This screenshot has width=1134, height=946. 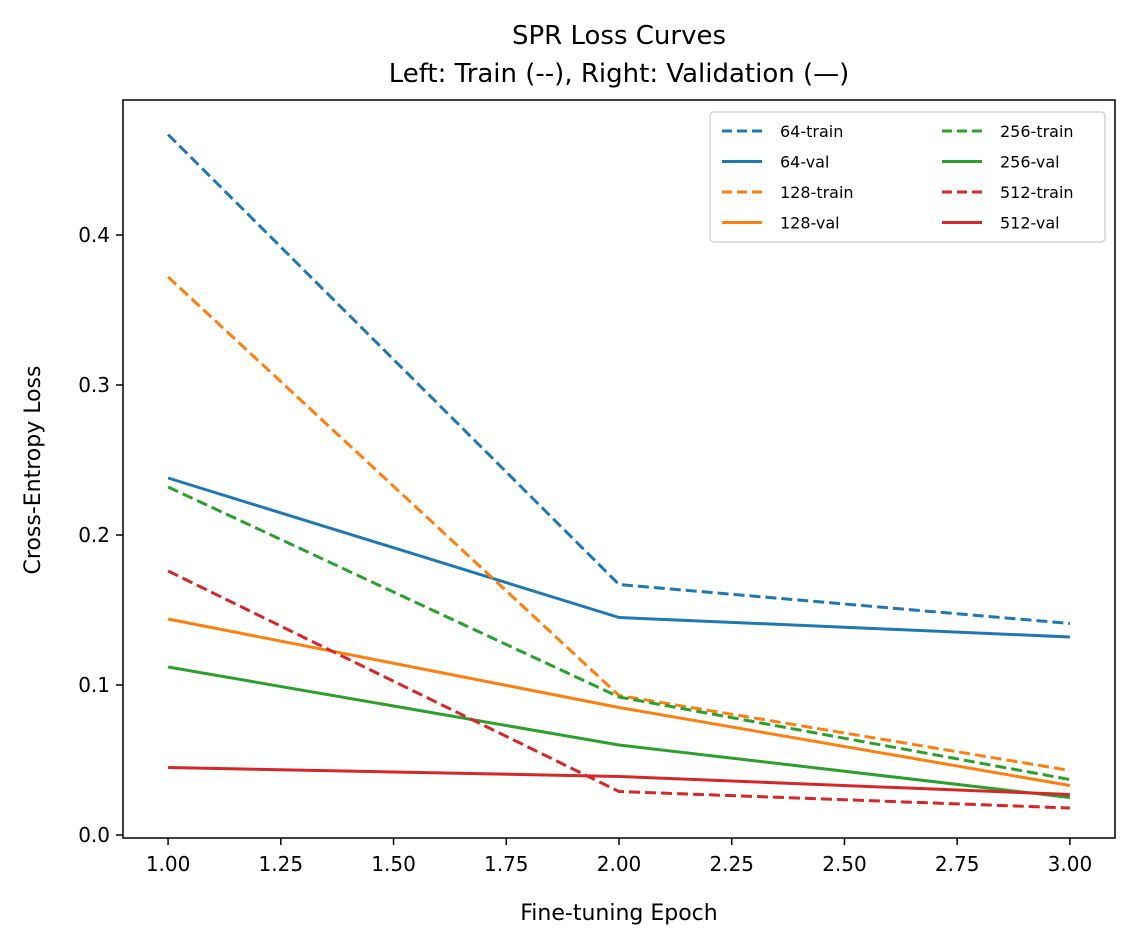 I want to click on legend-label-256-val: 256-val, so click(x=1030, y=162).